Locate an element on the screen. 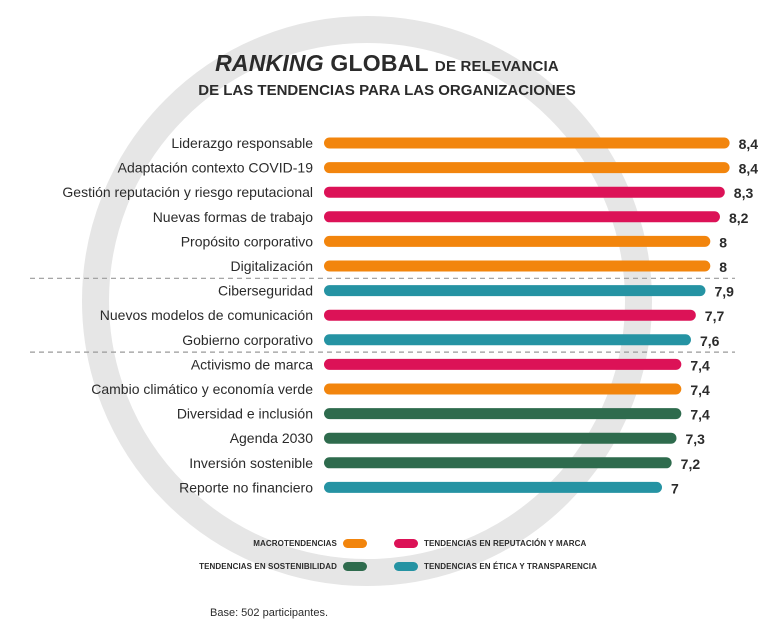  category-label: Agenda 2030 is located at coordinates (272, 438).